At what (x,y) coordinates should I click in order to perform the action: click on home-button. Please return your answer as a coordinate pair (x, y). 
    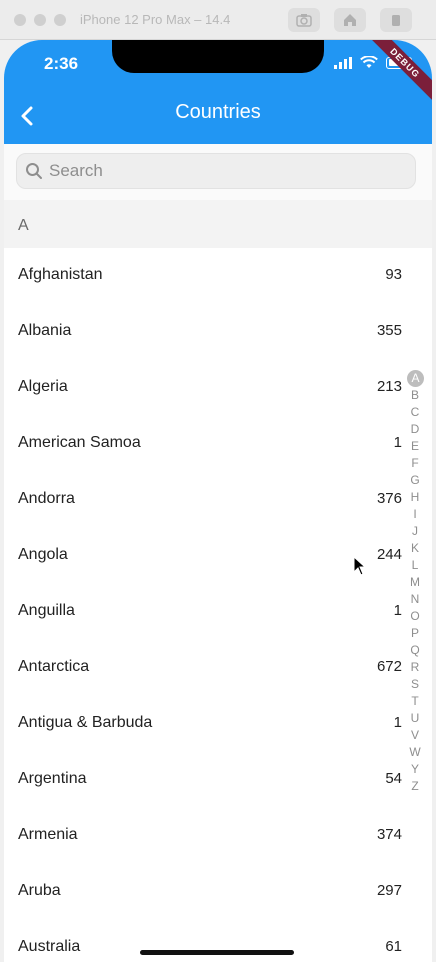
    Looking at the image, I should click on (350, 20).